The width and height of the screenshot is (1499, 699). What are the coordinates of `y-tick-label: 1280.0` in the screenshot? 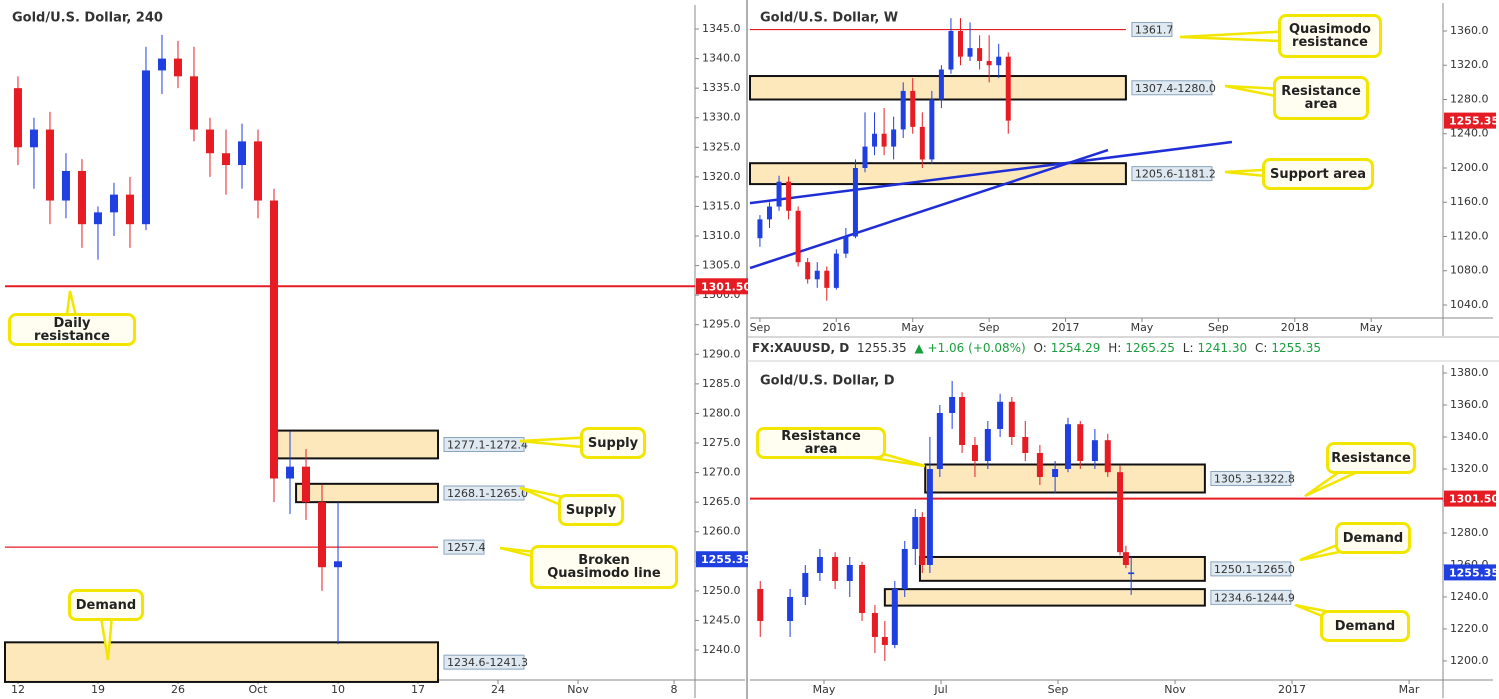 It's located at (1469, 532).